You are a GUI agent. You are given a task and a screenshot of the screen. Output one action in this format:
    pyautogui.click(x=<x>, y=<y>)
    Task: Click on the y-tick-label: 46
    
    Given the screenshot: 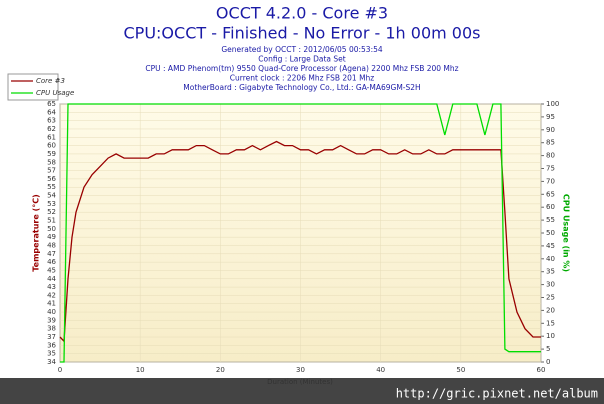 What is the action you would take?
    pyautogui.click(x=51, y=262)
    